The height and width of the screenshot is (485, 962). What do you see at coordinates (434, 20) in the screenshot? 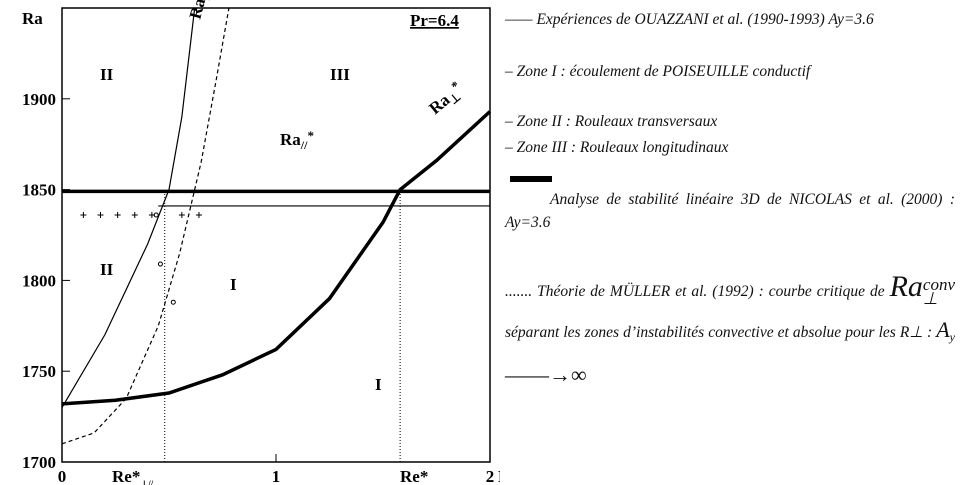
I see `annotation: Pr=6.4` at bounding box center [434, 20].